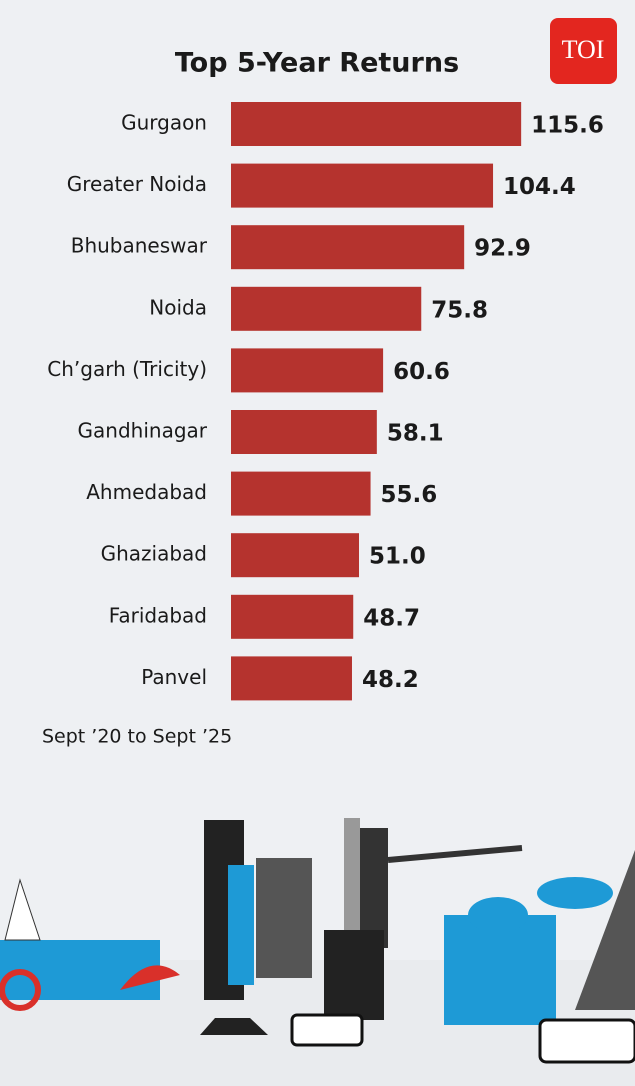  I want to click on category-label: Bhubaneswar, so click(139, 246).